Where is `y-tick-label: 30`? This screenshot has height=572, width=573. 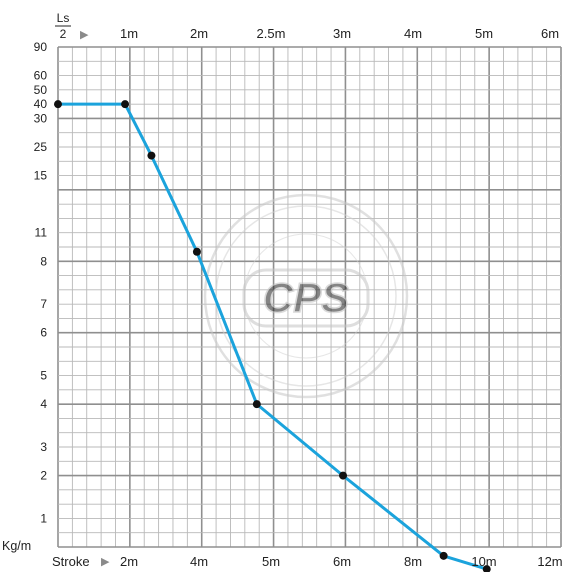 y-tick-label: 30 is located at coordinates (41, 118).